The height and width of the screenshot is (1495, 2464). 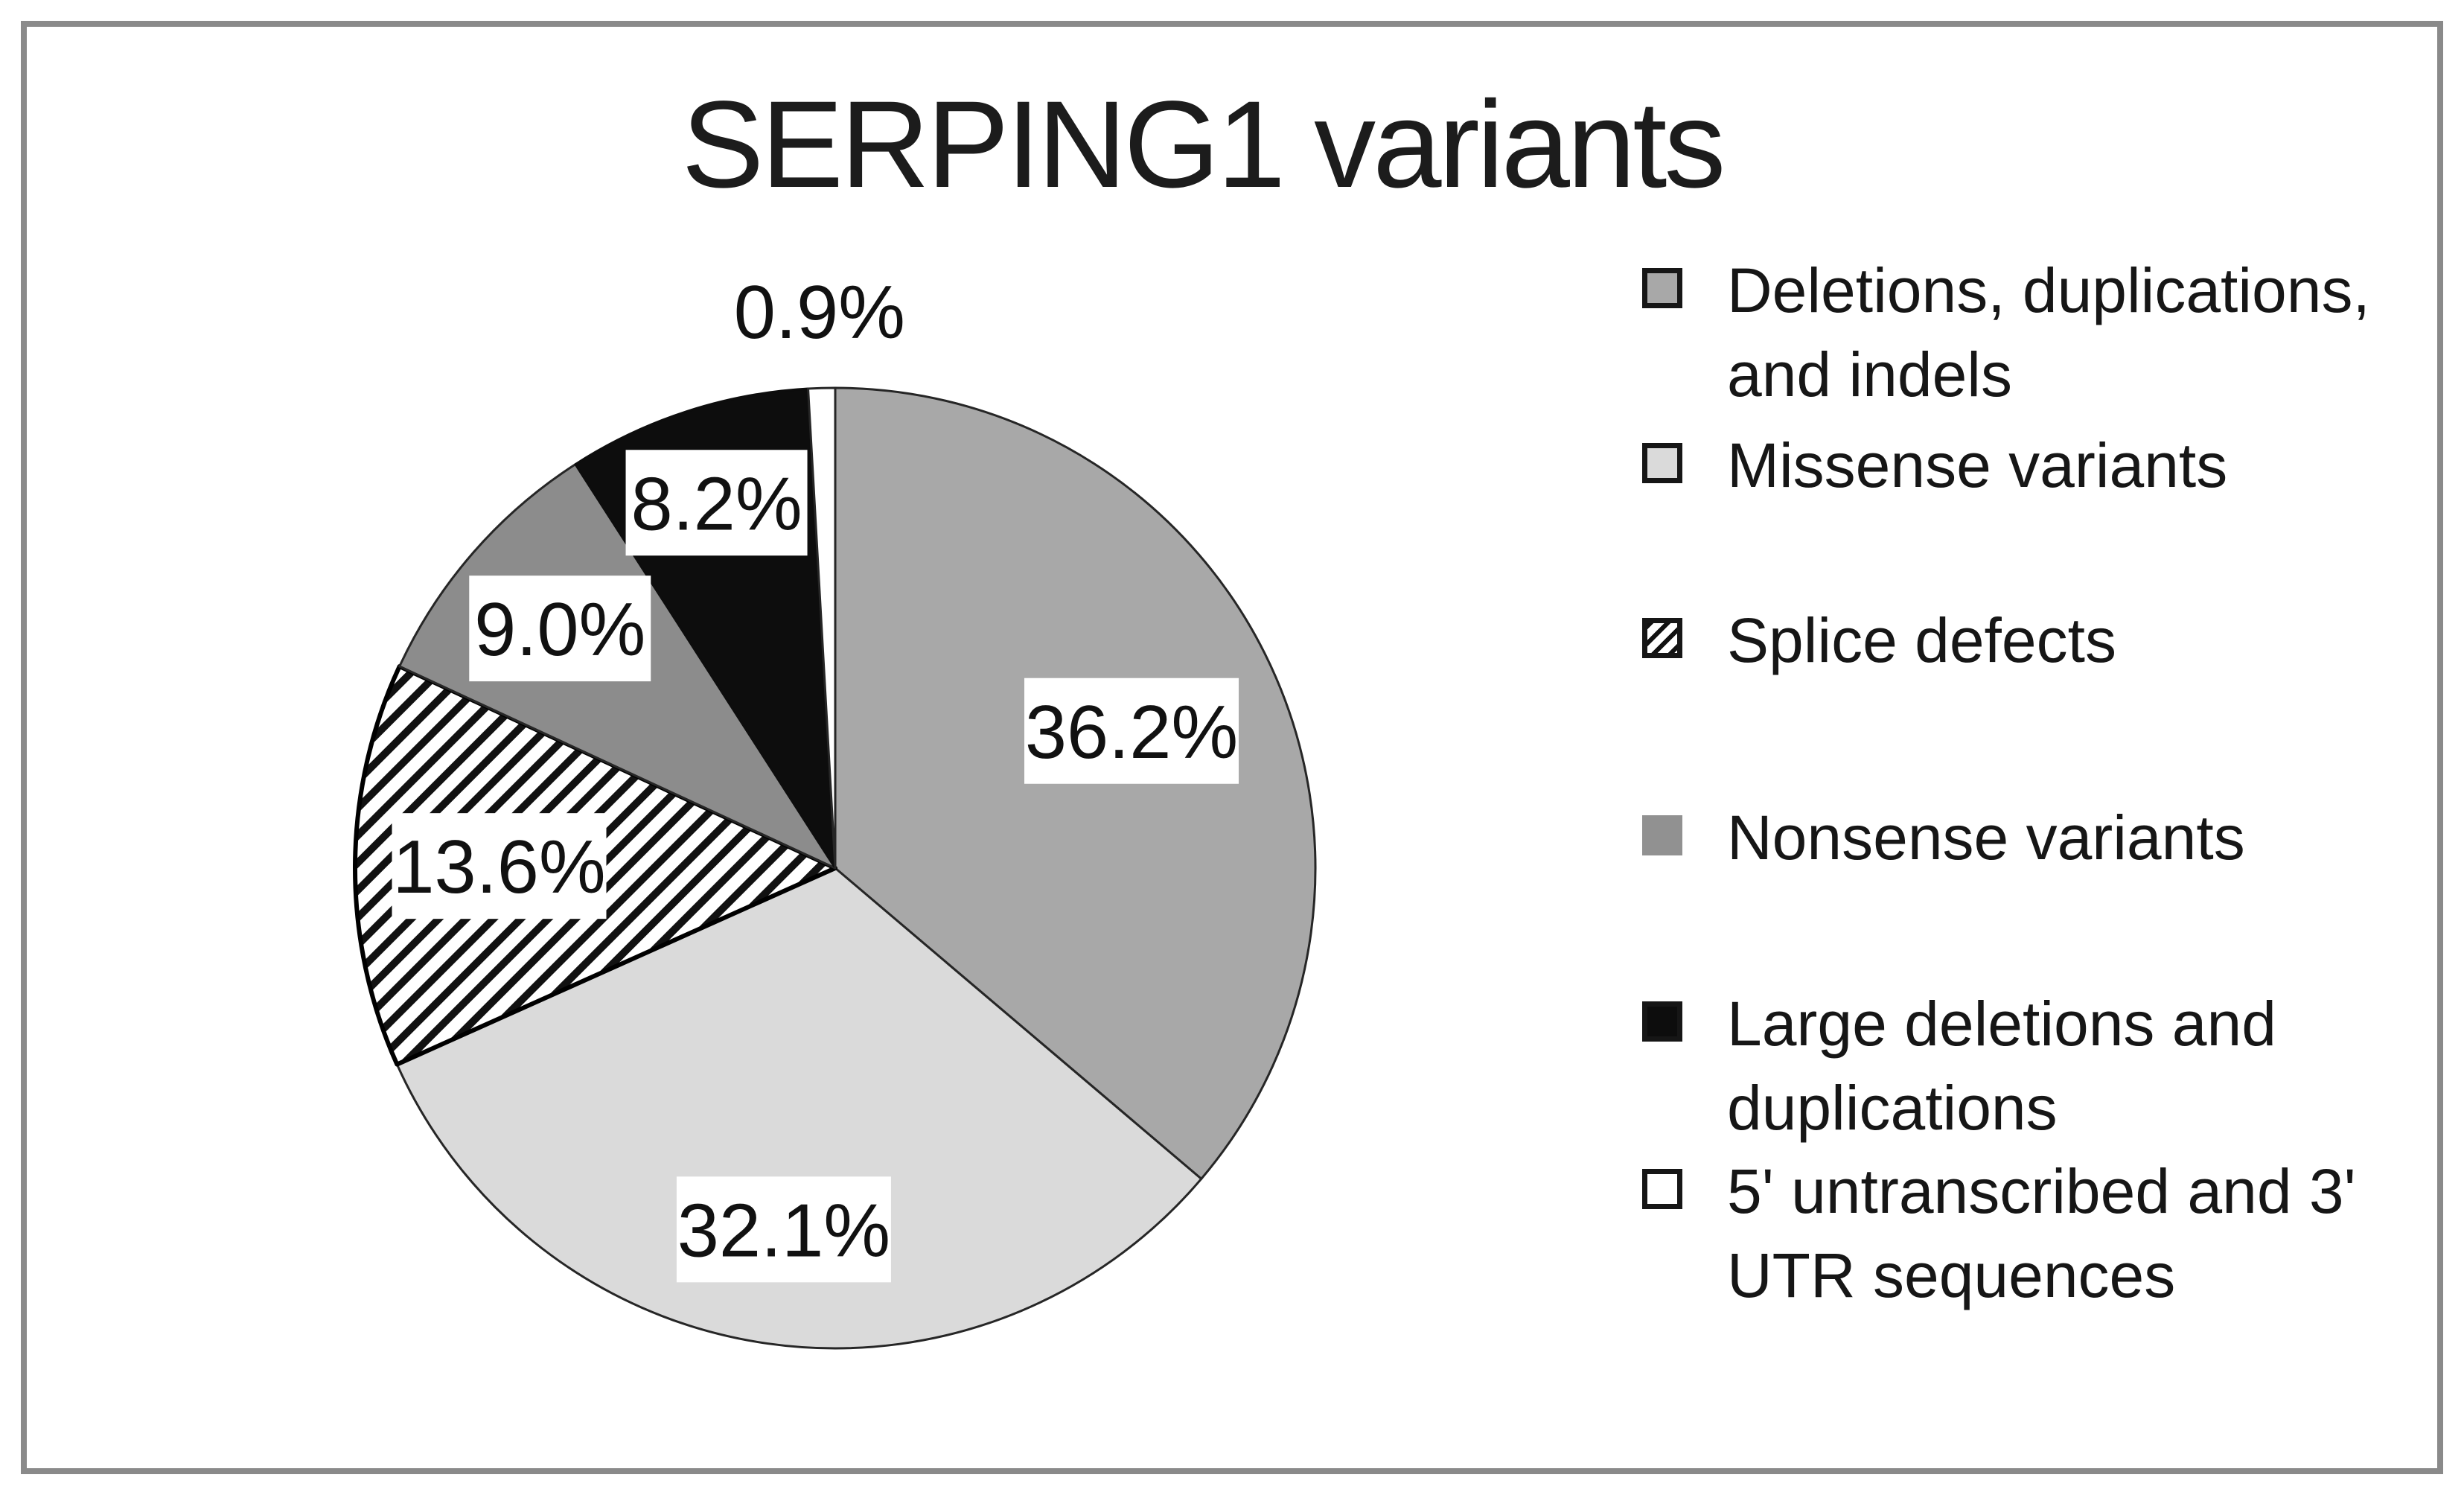 I want to click on chart-title: SERPING1 variants, so click(x=1204, y=145).